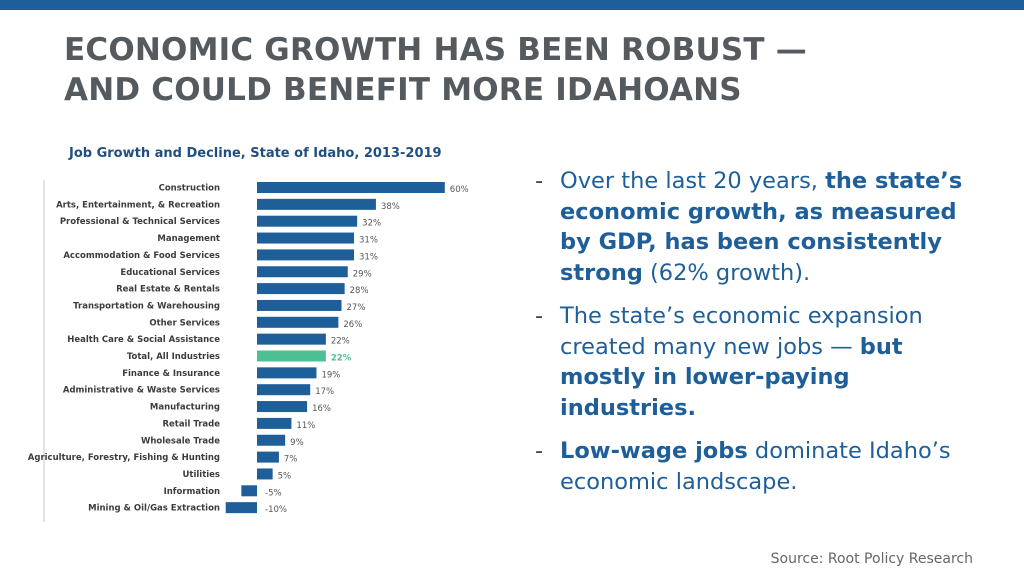 The width and height of the screenshot is (1024, 576). Describe the element at coordinates (141, 256) in the screenshot. I see `category-label: Accommodation & Food Services` at that location.